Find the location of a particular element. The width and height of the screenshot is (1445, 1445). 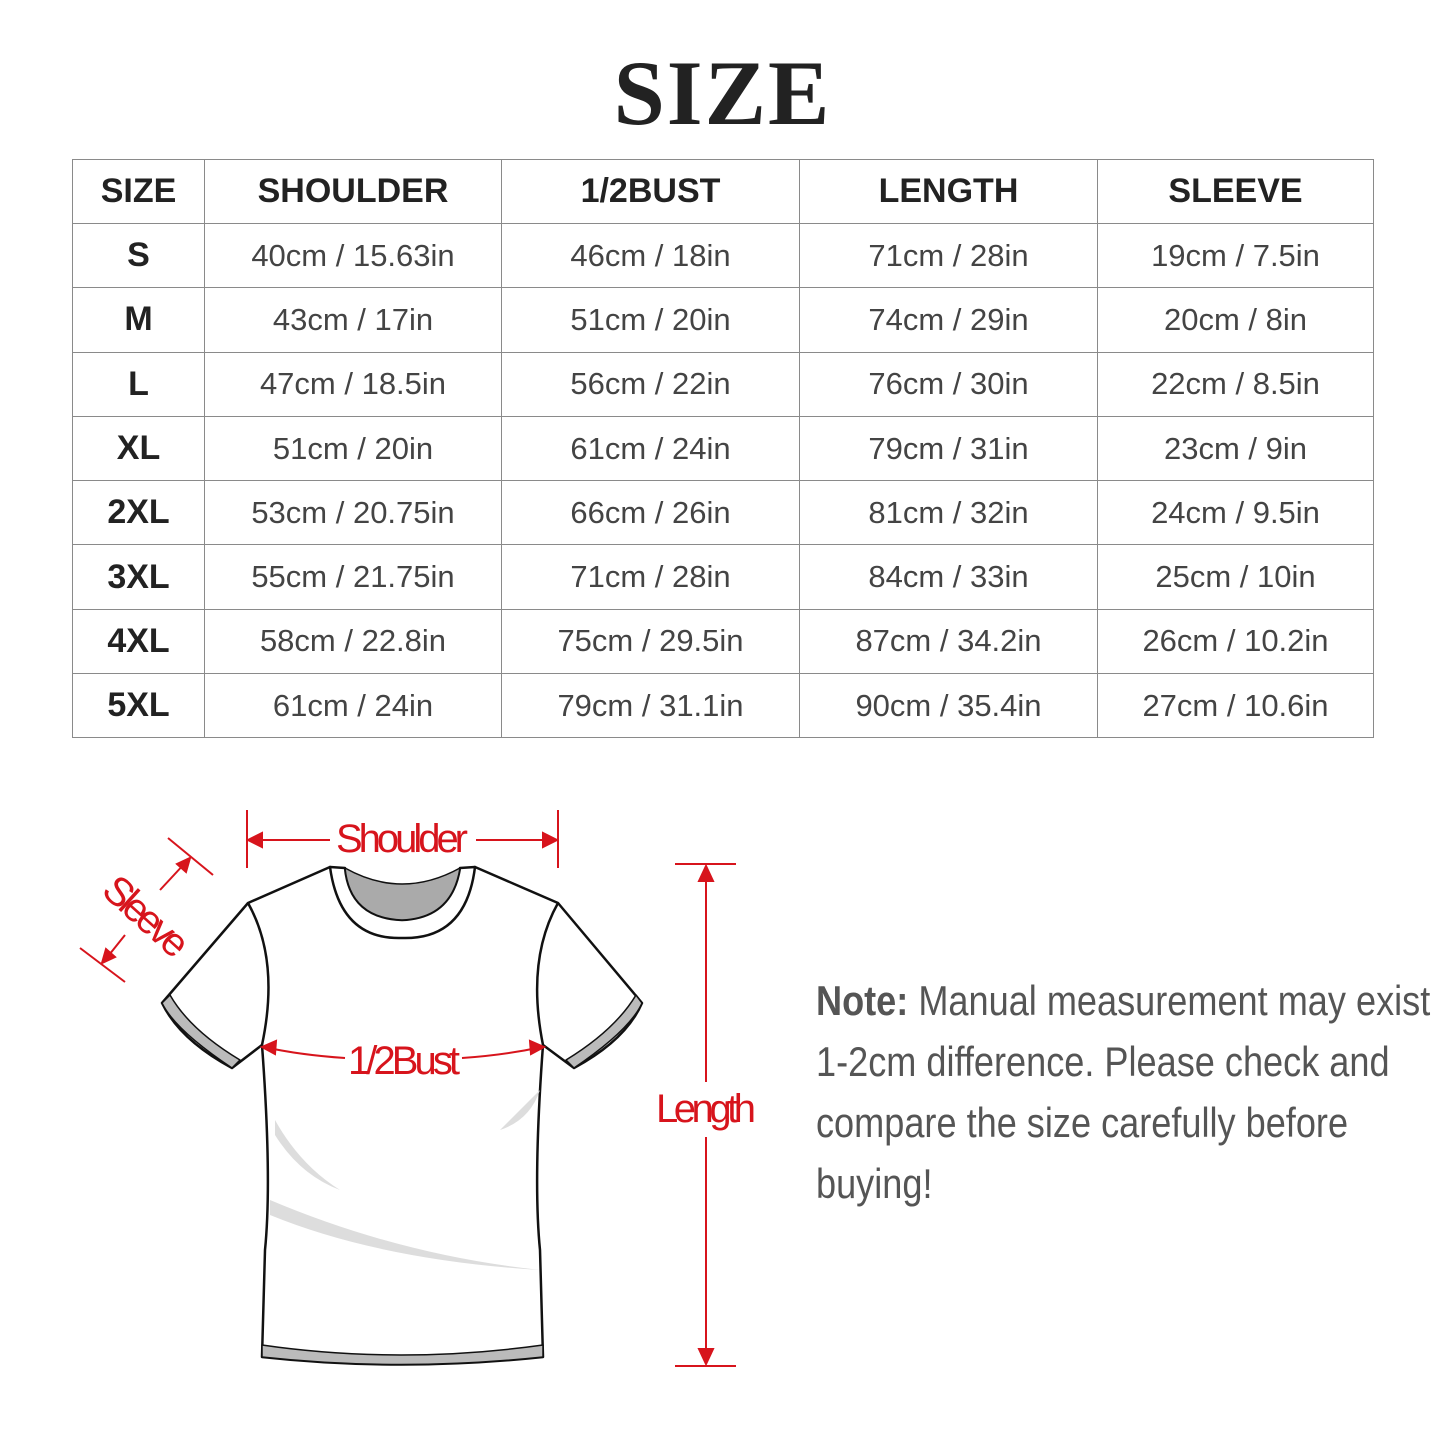

note-label: Note: is located at coordinates (862, 1000).